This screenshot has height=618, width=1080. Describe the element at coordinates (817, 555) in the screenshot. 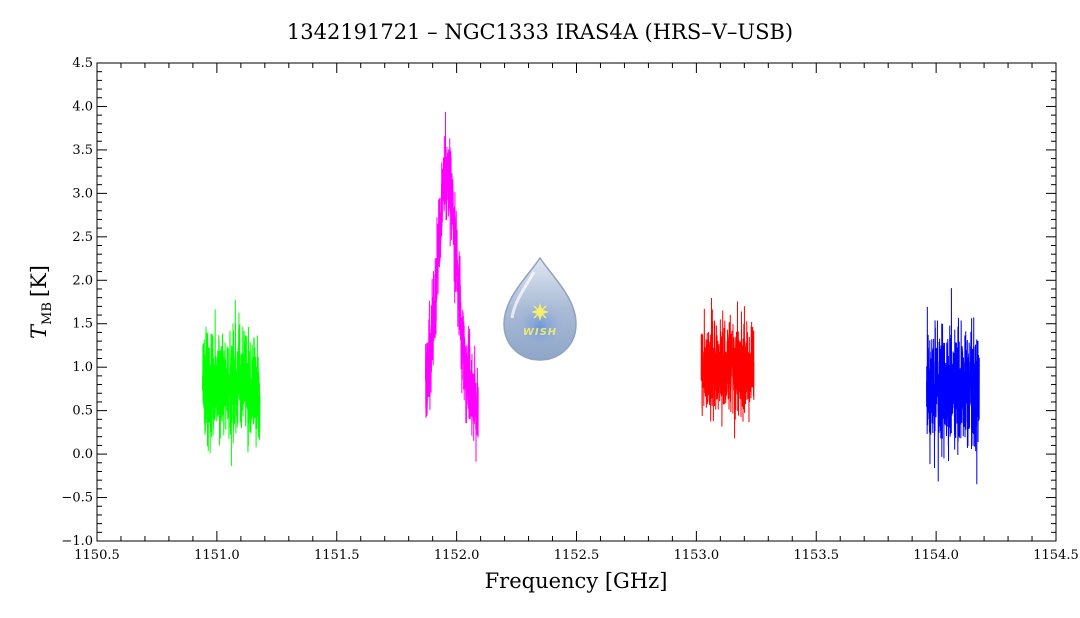

I see `x-tick-label: 1153.5` at that location.